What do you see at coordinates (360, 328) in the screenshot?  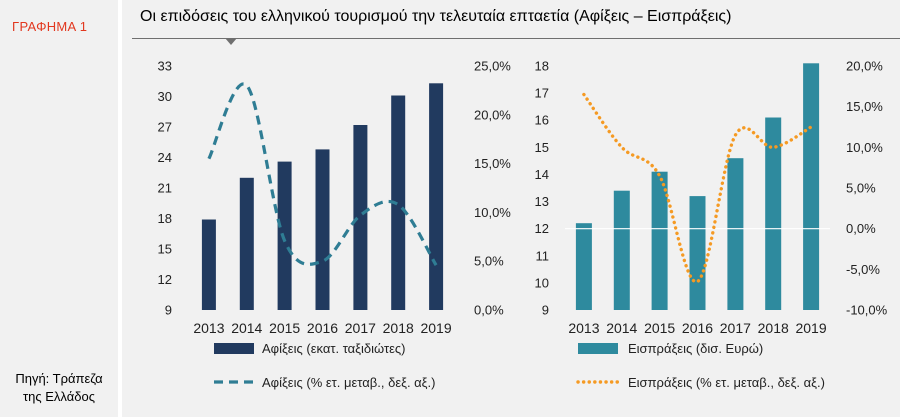 I see `arrivals-category-label: 2017` at bounding box center [360, 328].